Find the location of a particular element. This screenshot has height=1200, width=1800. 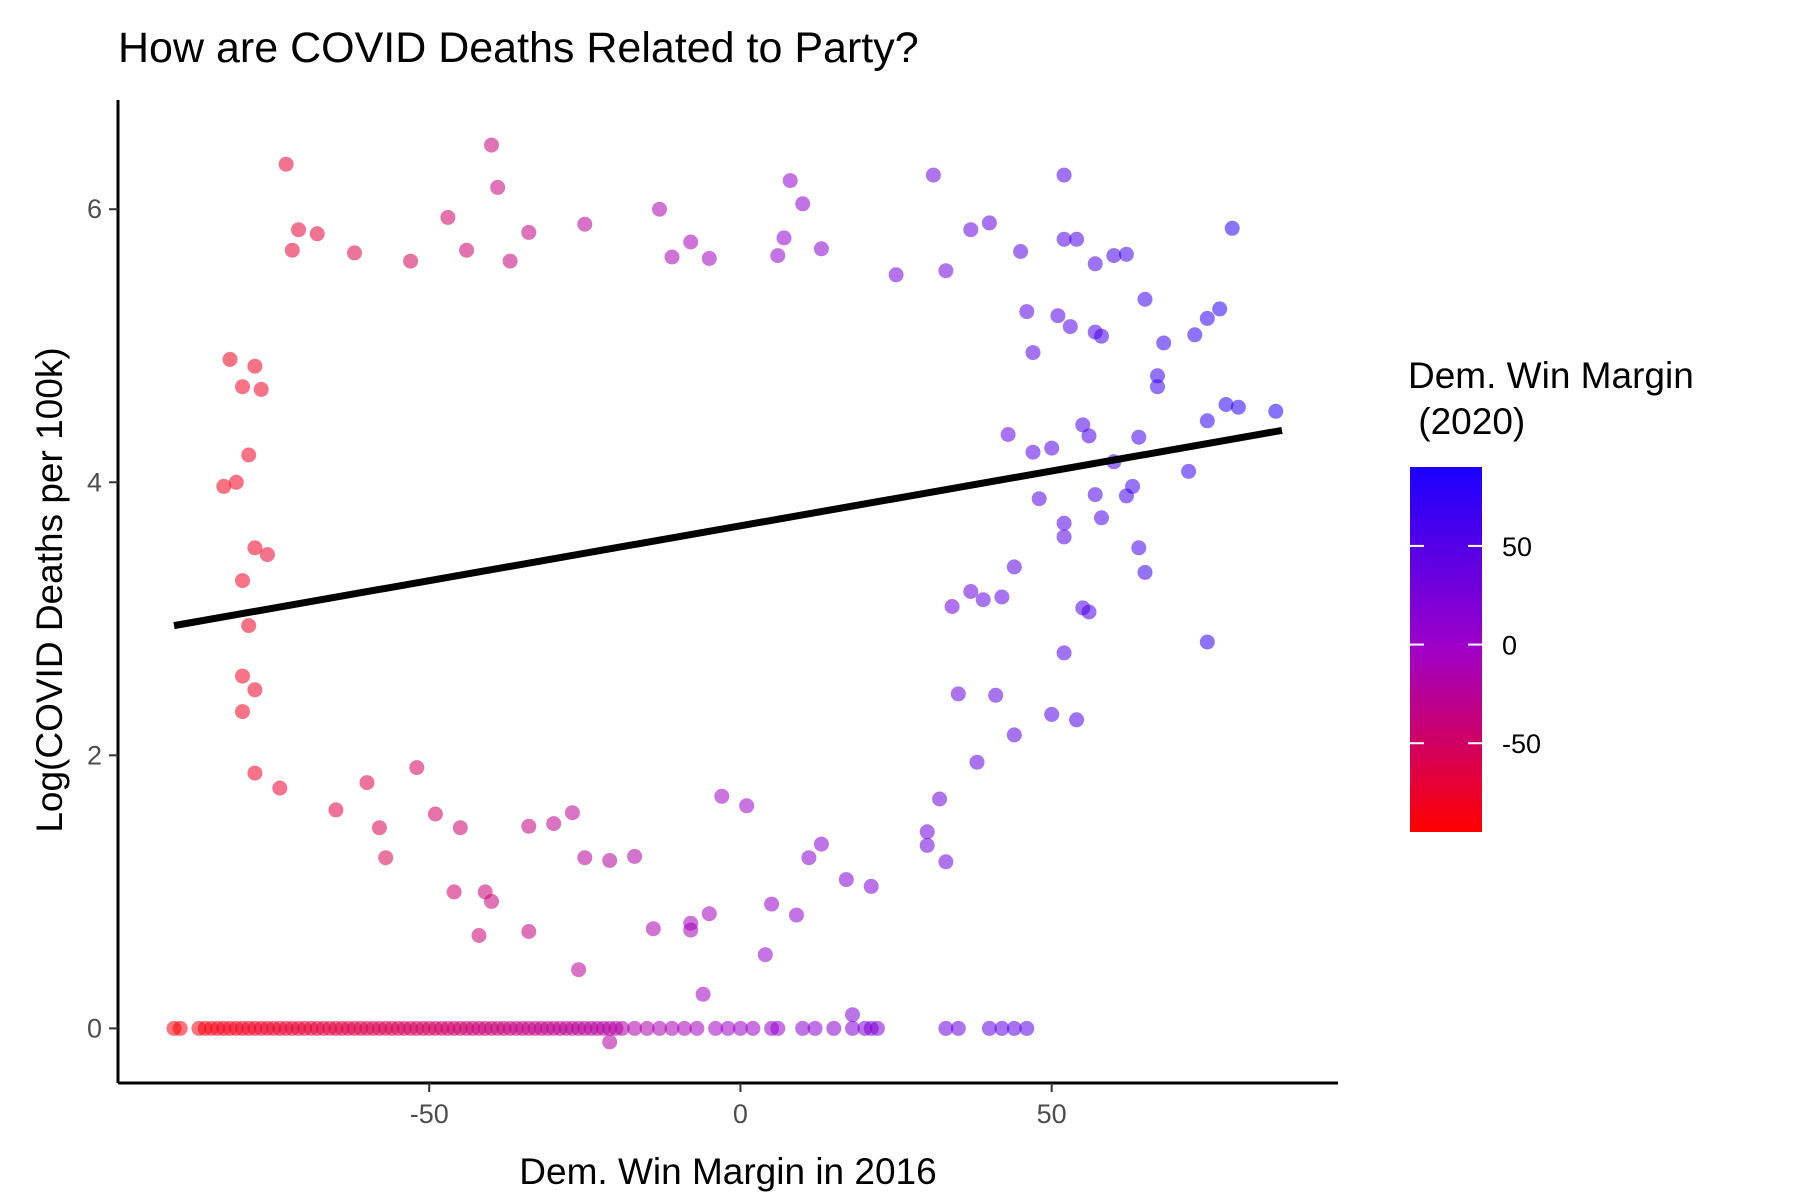

y-tick-label: 0 is located at coordinates (94, 1028).